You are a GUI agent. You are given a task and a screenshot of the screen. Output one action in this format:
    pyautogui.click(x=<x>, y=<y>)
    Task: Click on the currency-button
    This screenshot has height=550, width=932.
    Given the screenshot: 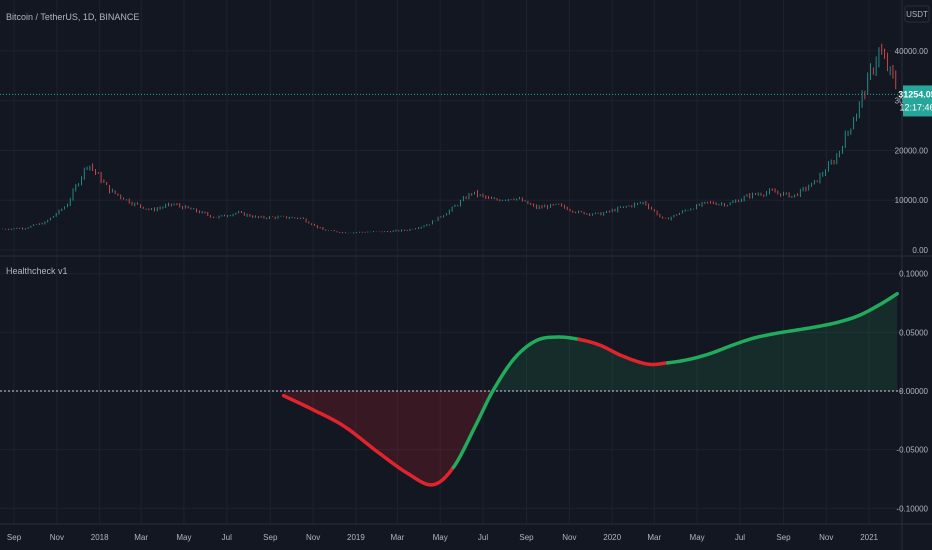 What is the action you would take?
    pyautogui.click(x=917, y=14)
    